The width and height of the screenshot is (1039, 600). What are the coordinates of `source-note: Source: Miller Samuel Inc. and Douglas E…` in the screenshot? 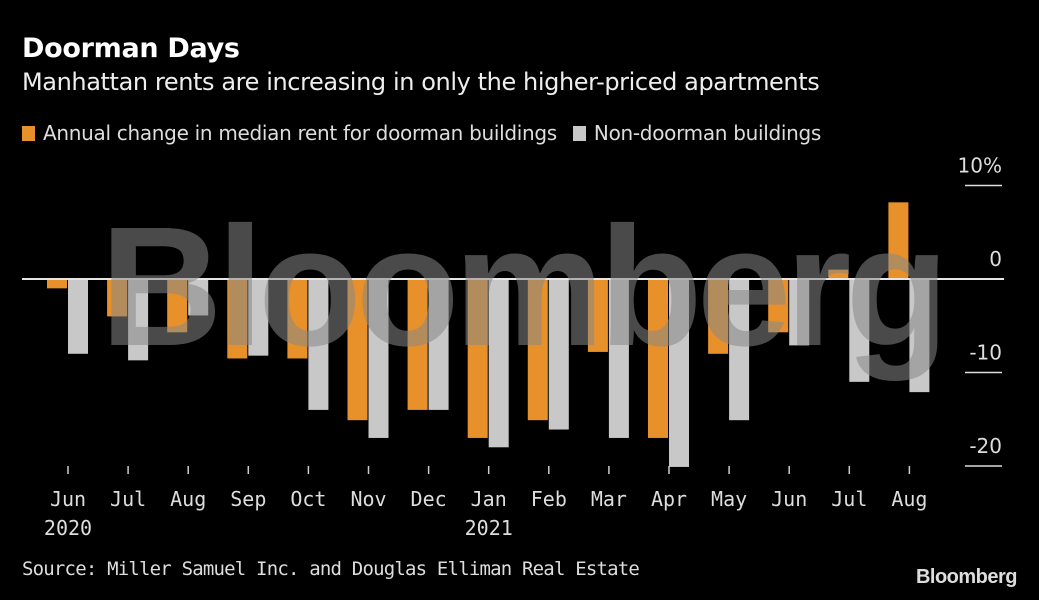 It's located at (331, 569).